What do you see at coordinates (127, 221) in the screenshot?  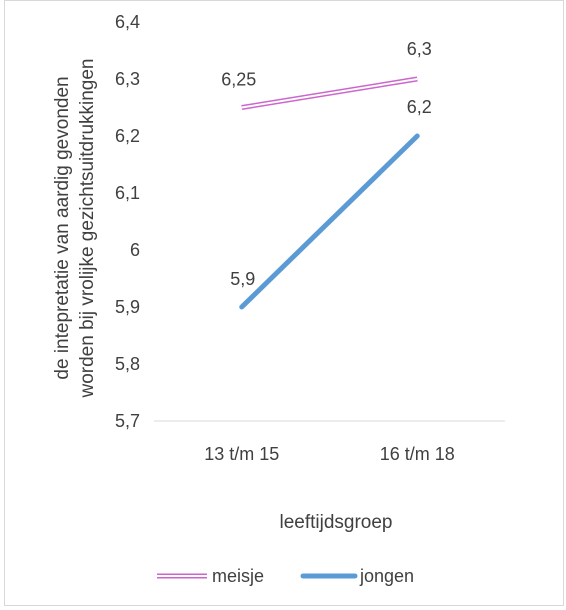 I see `y-axis-ticks: 5,7 5,8 5,9 6 6,1 6,2 6,3 6,4` at bounding box center [127, 221].